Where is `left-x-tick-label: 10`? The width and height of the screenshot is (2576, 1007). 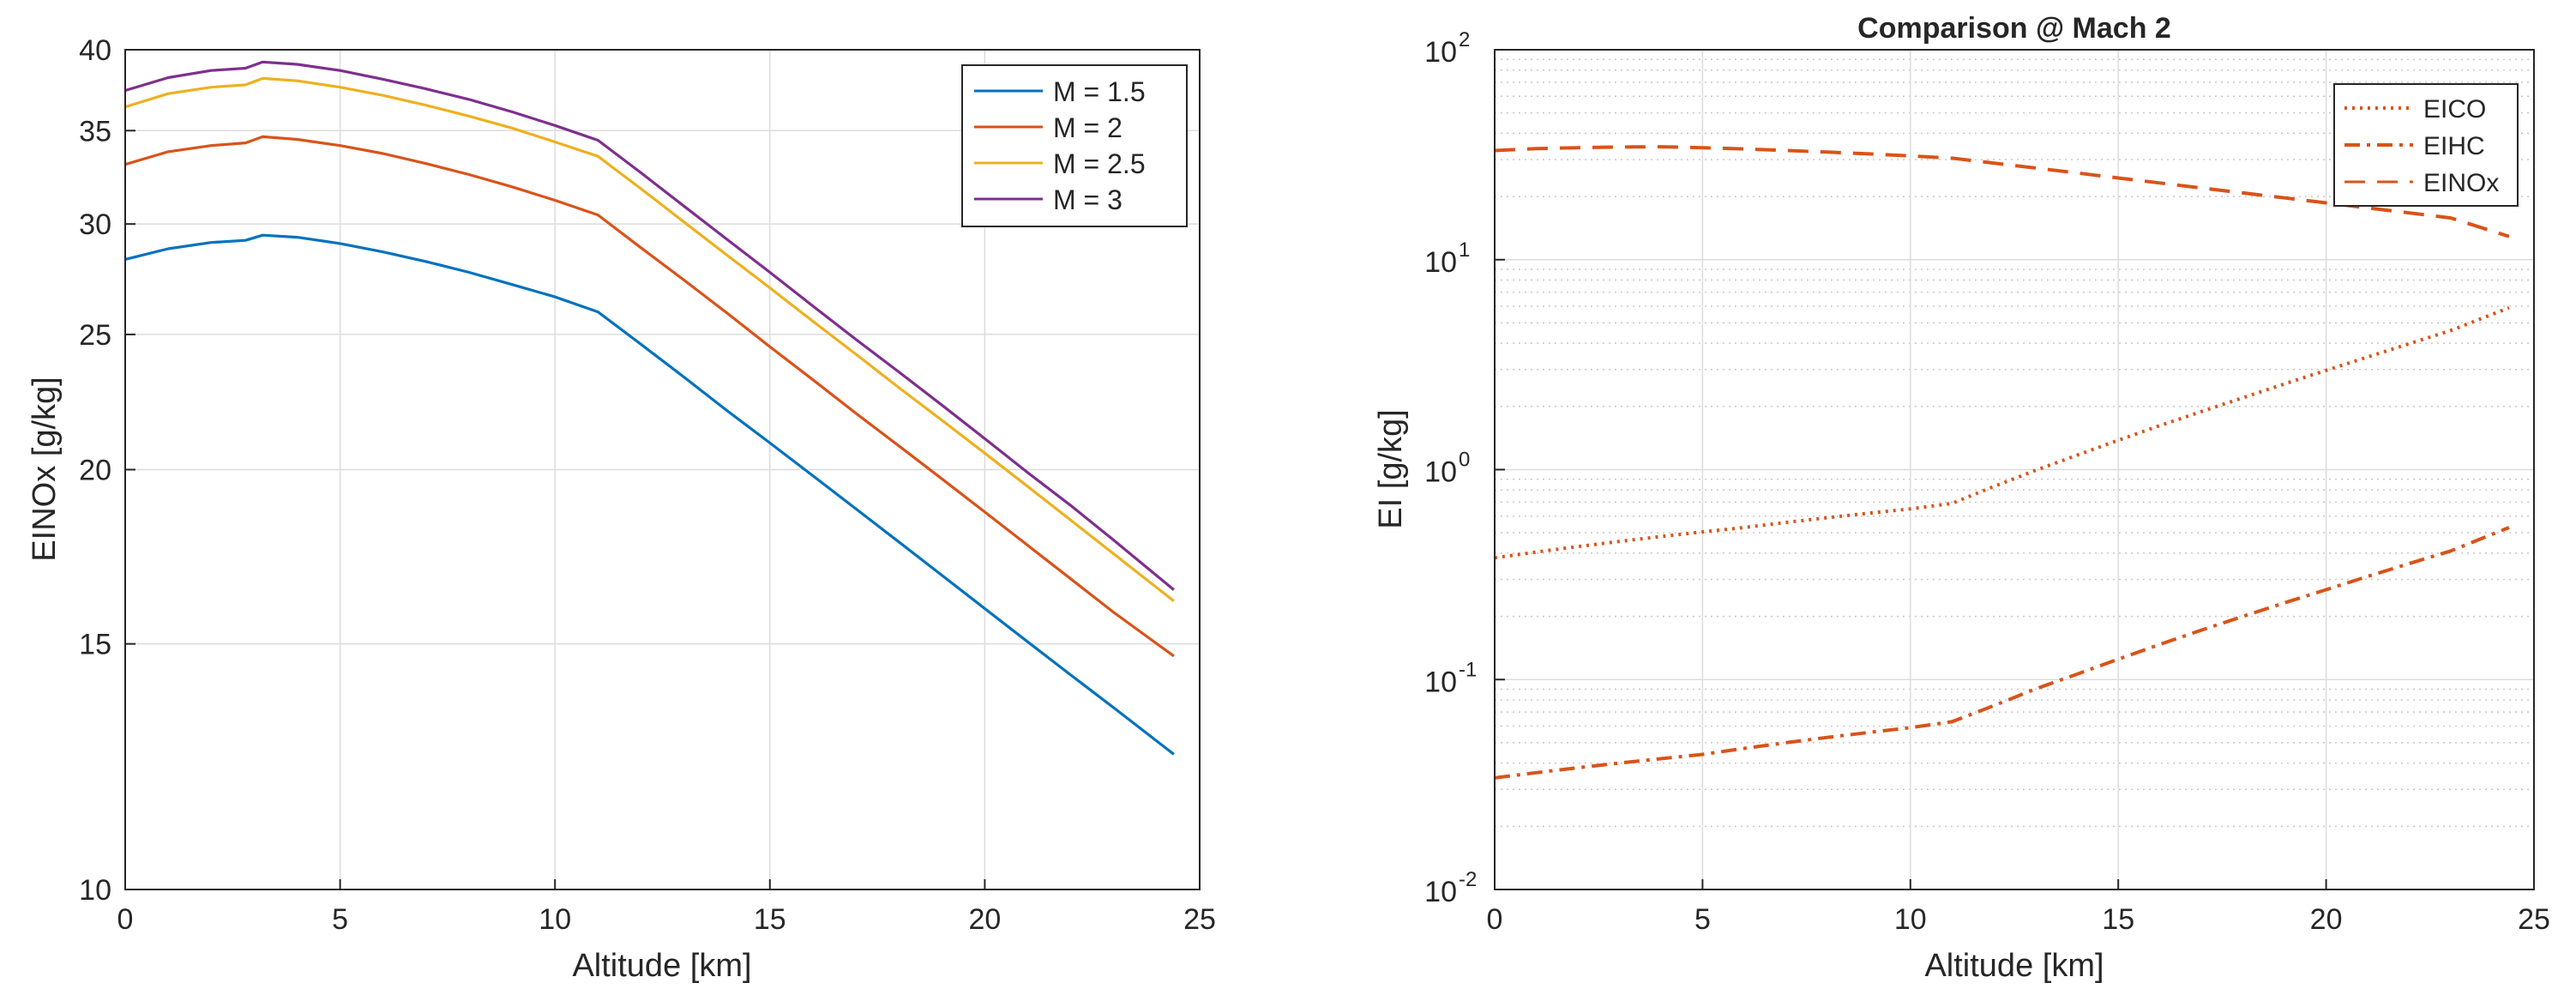 left-x-tick-label: 10 is located at coordinates (555, 919).